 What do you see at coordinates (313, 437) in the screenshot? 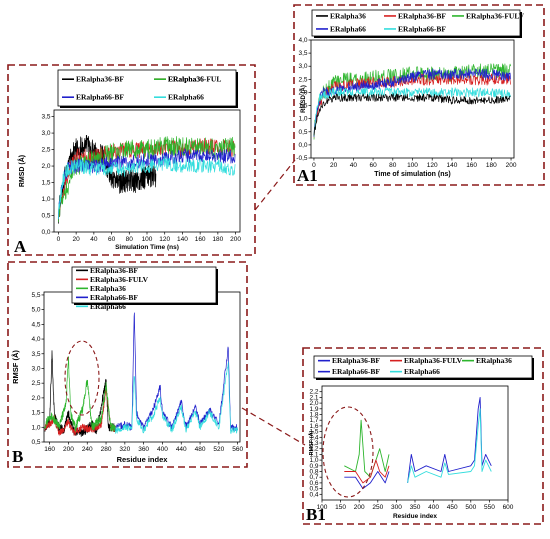
I see `y-tick-label: 1,4` at bounding box center [313, 437].